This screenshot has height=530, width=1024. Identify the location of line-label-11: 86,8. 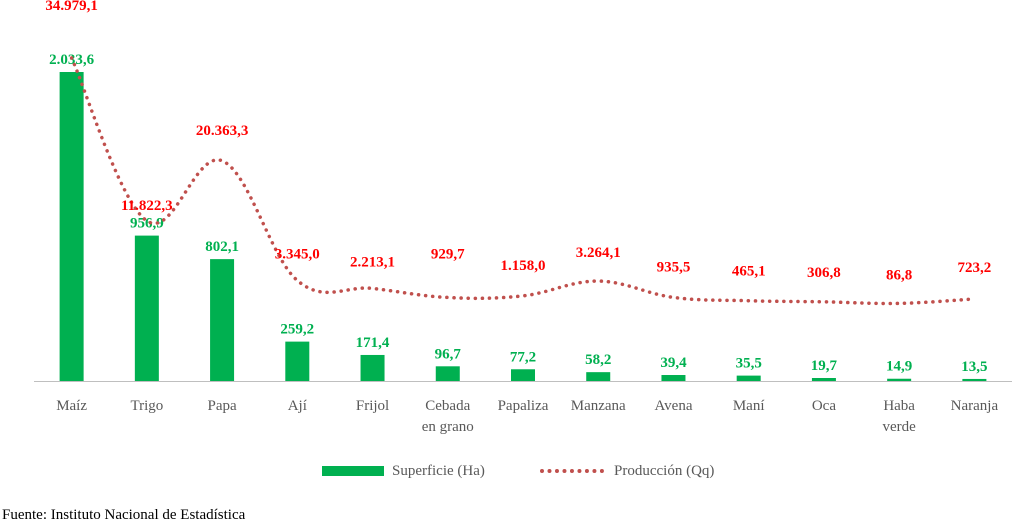
(899, 275).